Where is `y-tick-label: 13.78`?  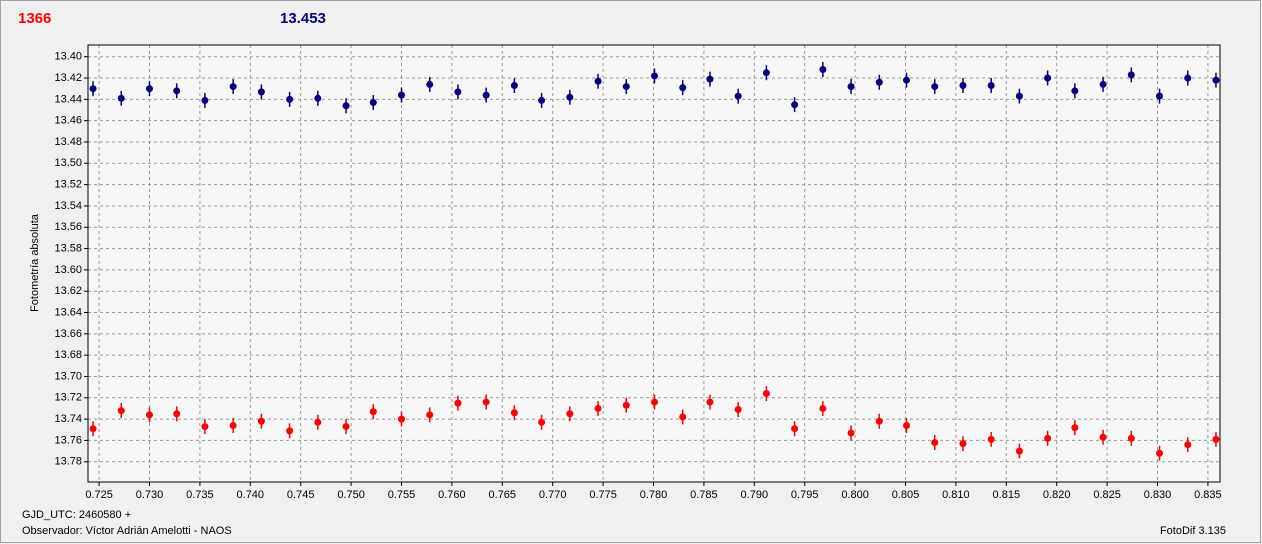 y-tick-label: 13.78 is located at coordinates (68, 462).